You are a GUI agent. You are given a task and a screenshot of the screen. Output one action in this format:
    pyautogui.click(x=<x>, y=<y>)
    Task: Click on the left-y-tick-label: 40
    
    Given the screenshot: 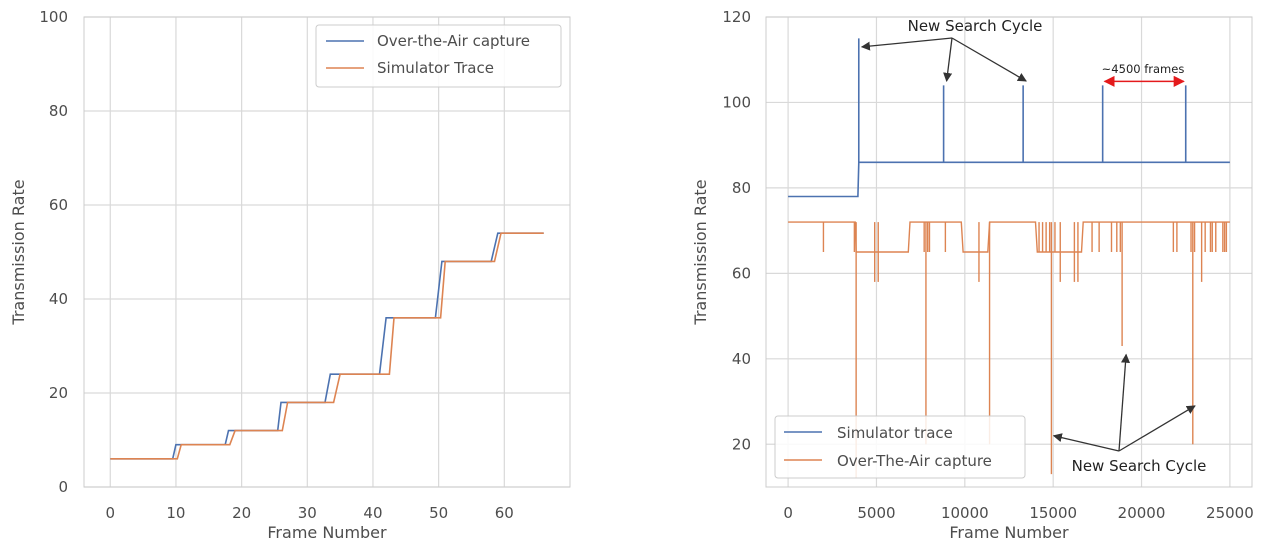 What is the action you would take?
    pyautogui.click(x=58, y=299)
    